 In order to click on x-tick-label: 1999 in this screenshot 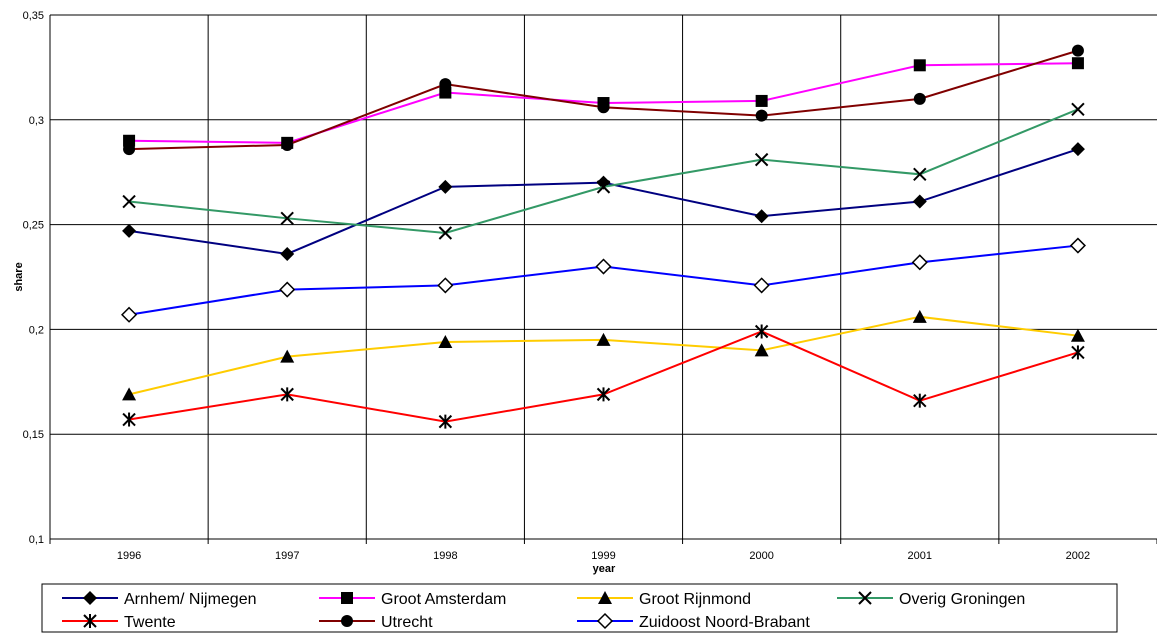, I will do `click(603, 556)`.